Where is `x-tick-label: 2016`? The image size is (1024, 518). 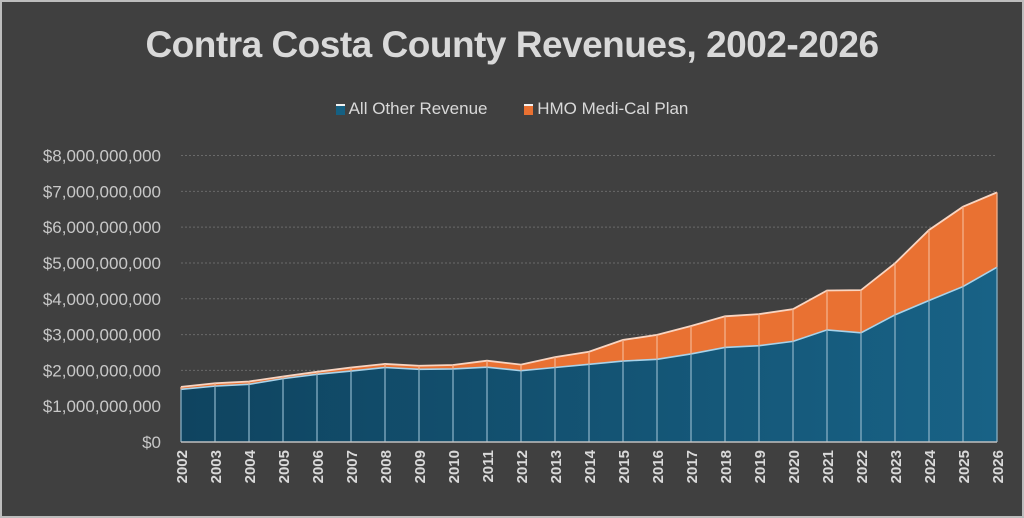 x-tick-label: 2016 is located at coordinates (658, 466).